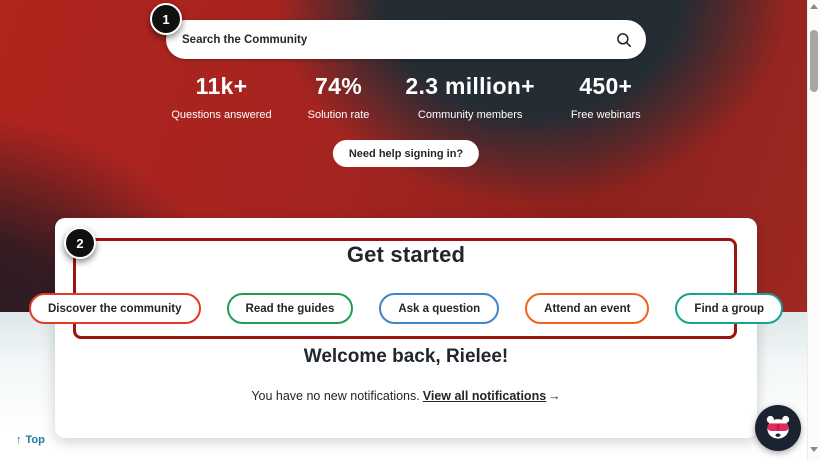 Image resolution: width=820 pixels, height=461 pixels. What do you see at coordinates (605, 115) in the screenshot?
I see `stat-label: Free webinars` at bounding box center [605, 115].